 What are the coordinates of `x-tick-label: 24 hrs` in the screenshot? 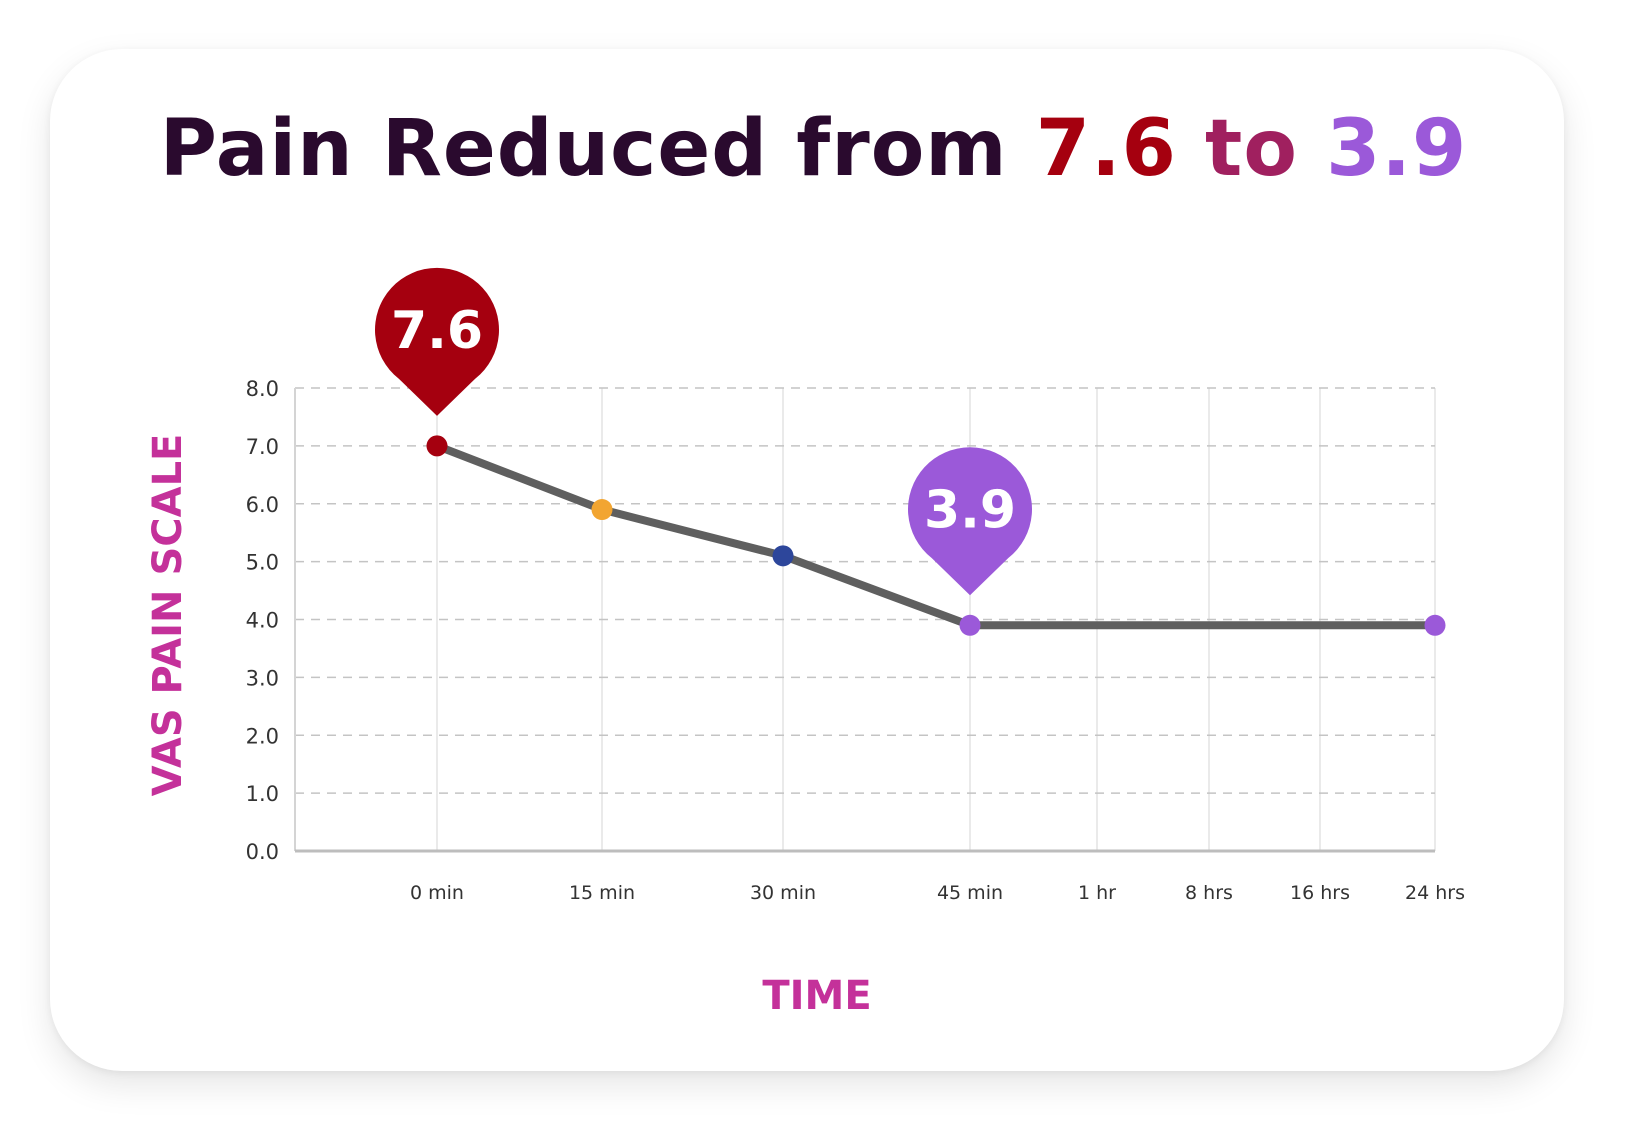 It's located at (1435, 893).